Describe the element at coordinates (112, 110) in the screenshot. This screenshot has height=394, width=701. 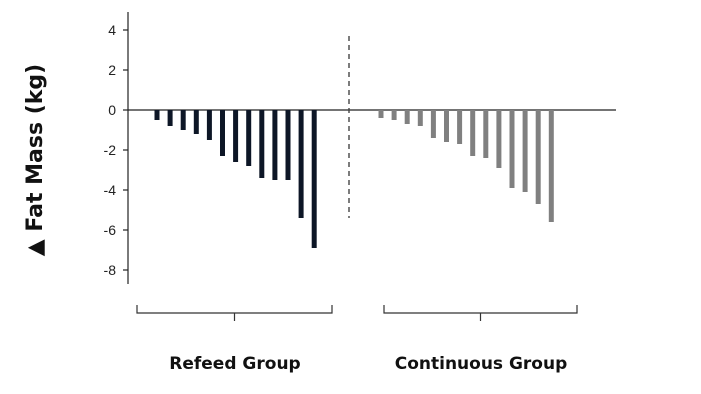
I see `y-tick-label: 0` at that location.